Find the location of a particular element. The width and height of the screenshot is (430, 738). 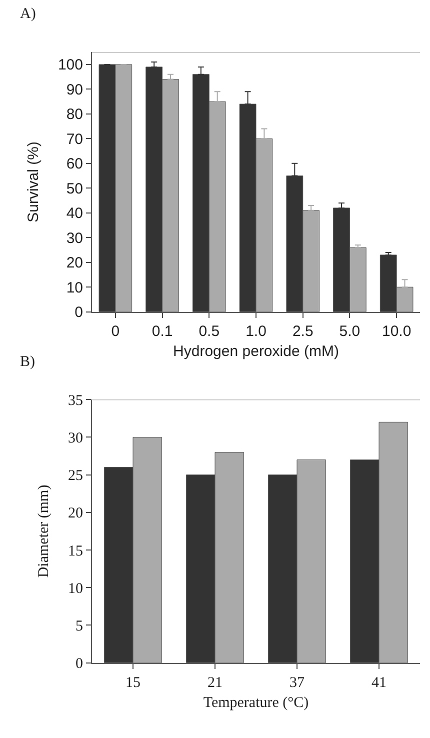

y-axis-title: Diameter (mm) is located at coordinates (44, 531).